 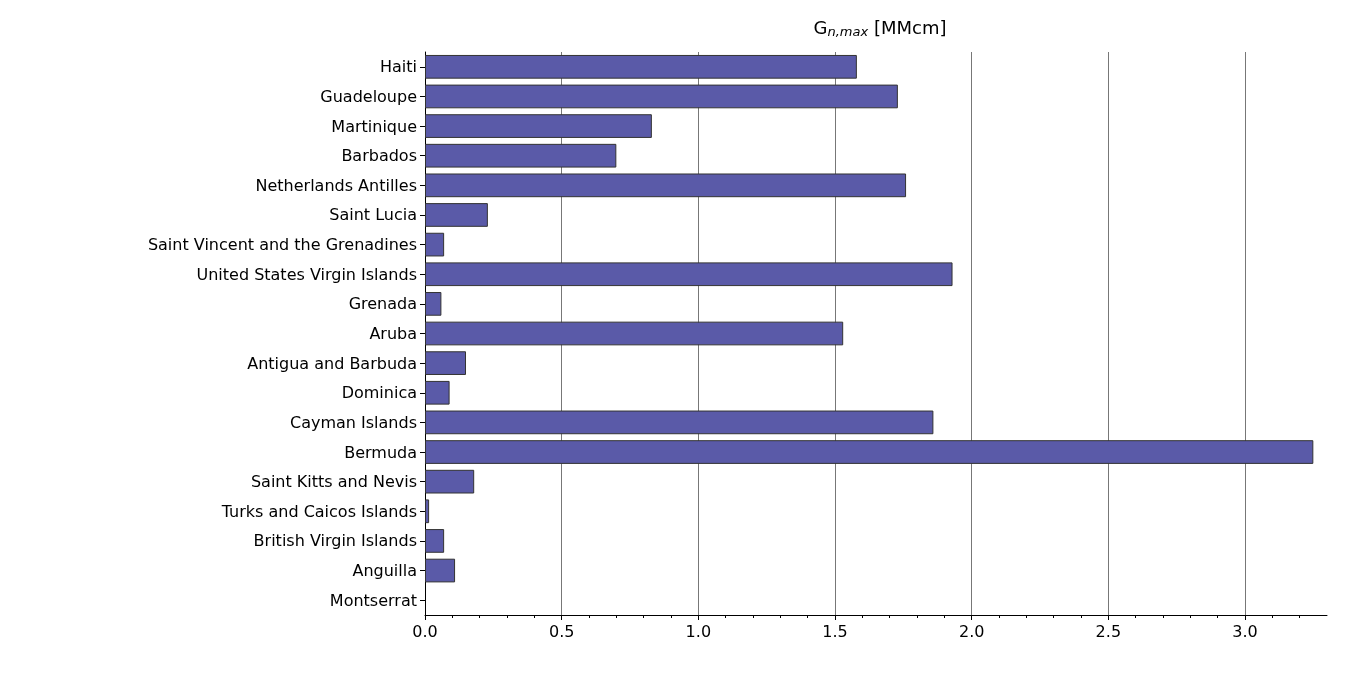 What do you see at coordinates (380, 452) in the screenshot?
I see `y-tick-label: Bermuda` at bounding box center [380, 452].